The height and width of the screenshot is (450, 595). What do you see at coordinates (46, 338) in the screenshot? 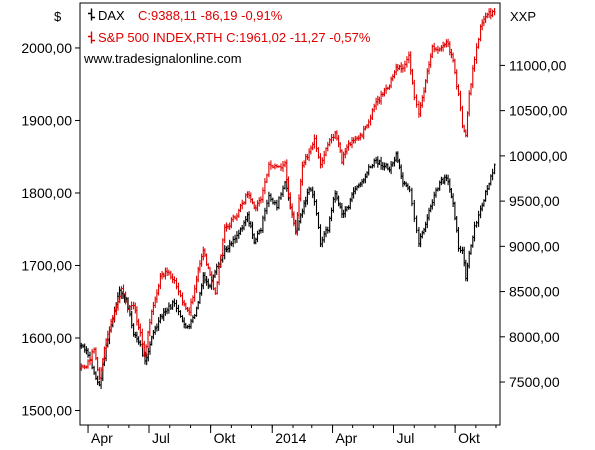
I see `left-tick-label: 1600,00` at bounding box center [46, 338].